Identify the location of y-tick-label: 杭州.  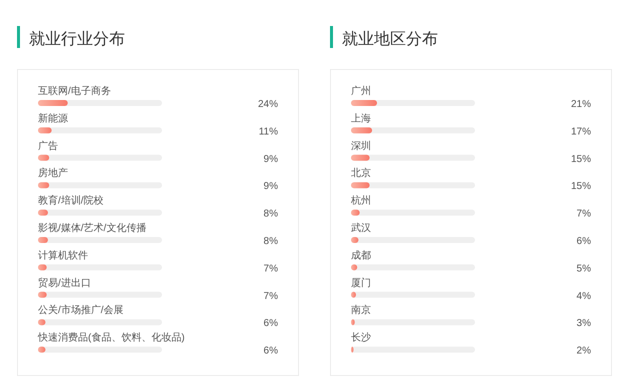
(360, 200).